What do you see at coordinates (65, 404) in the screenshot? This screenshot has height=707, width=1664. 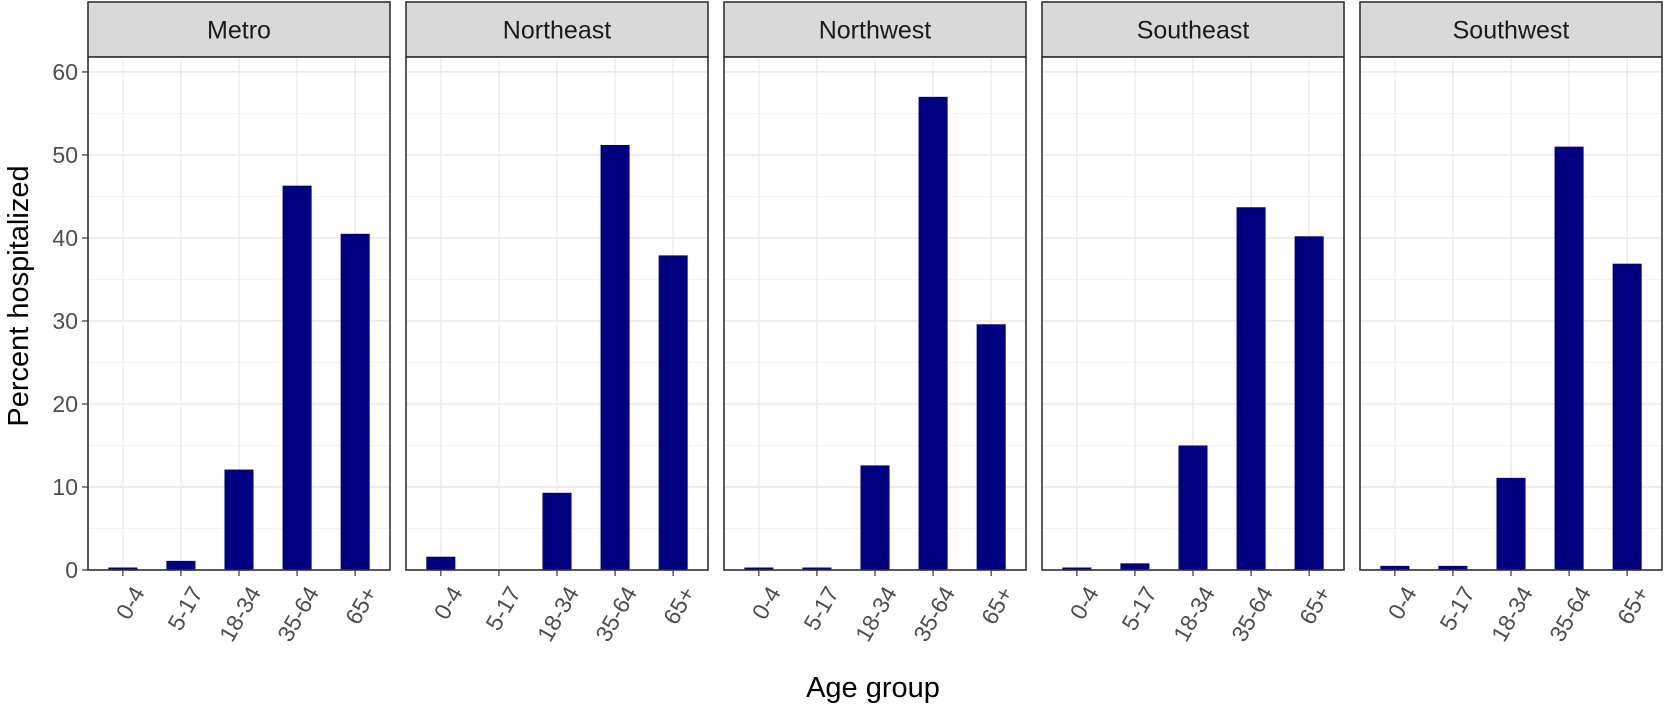 I see `y-tick-label: 20` at bounding box center [65, 404].